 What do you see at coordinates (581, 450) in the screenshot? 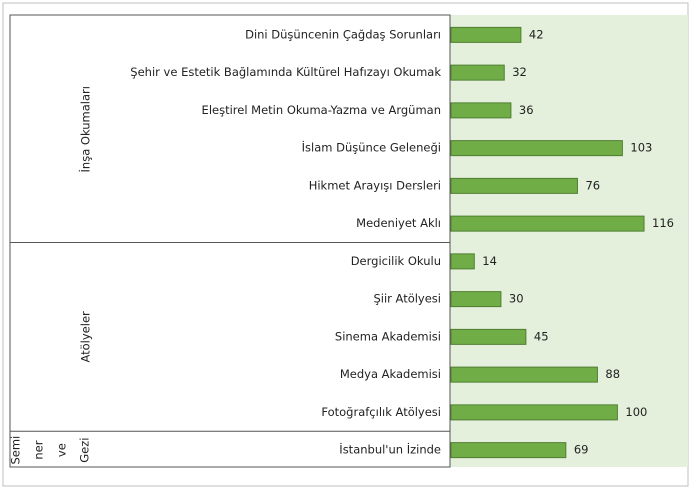
I see `data-label: 69` at bounding box center [581, 450].